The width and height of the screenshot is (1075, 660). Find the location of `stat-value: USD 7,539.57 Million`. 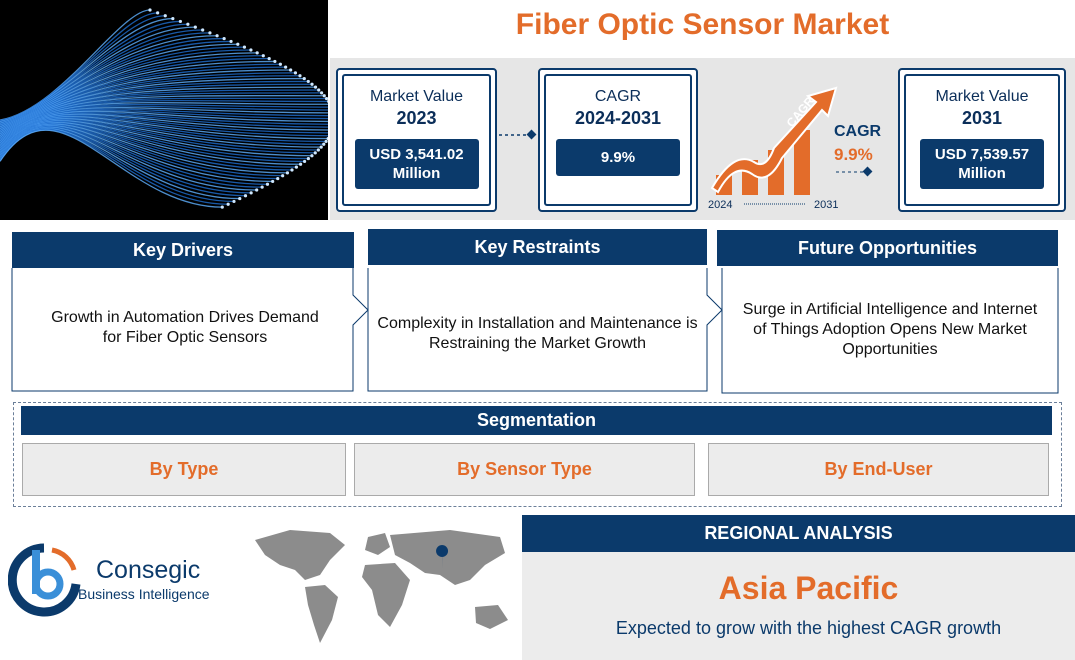

stat-value: USD 7,539.57 Million is located at coordinates (982, 164).